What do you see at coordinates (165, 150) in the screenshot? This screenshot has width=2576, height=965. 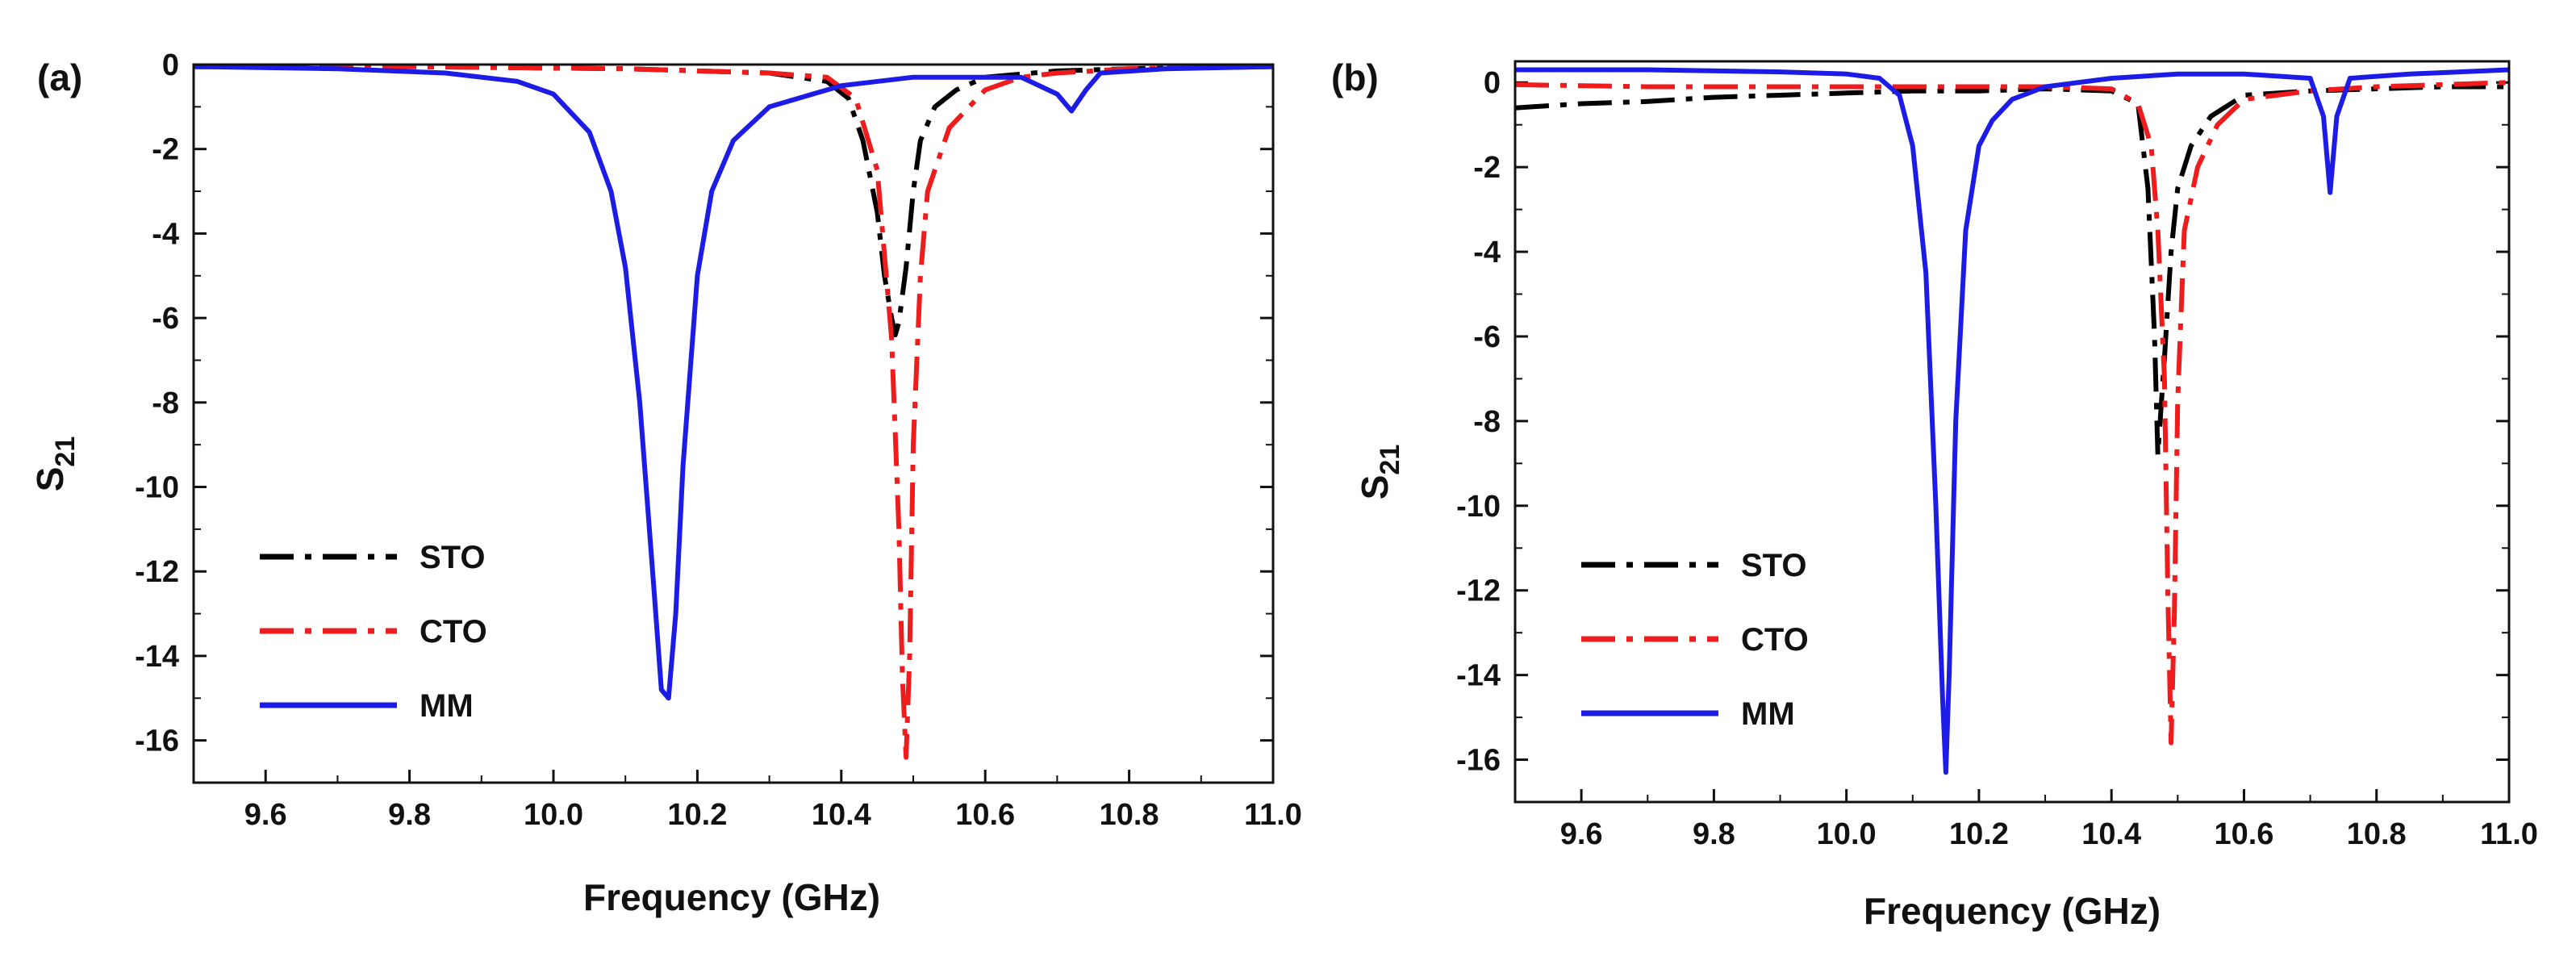 I see `y-tick-label-a: -2` at bounding box center [165, 150].